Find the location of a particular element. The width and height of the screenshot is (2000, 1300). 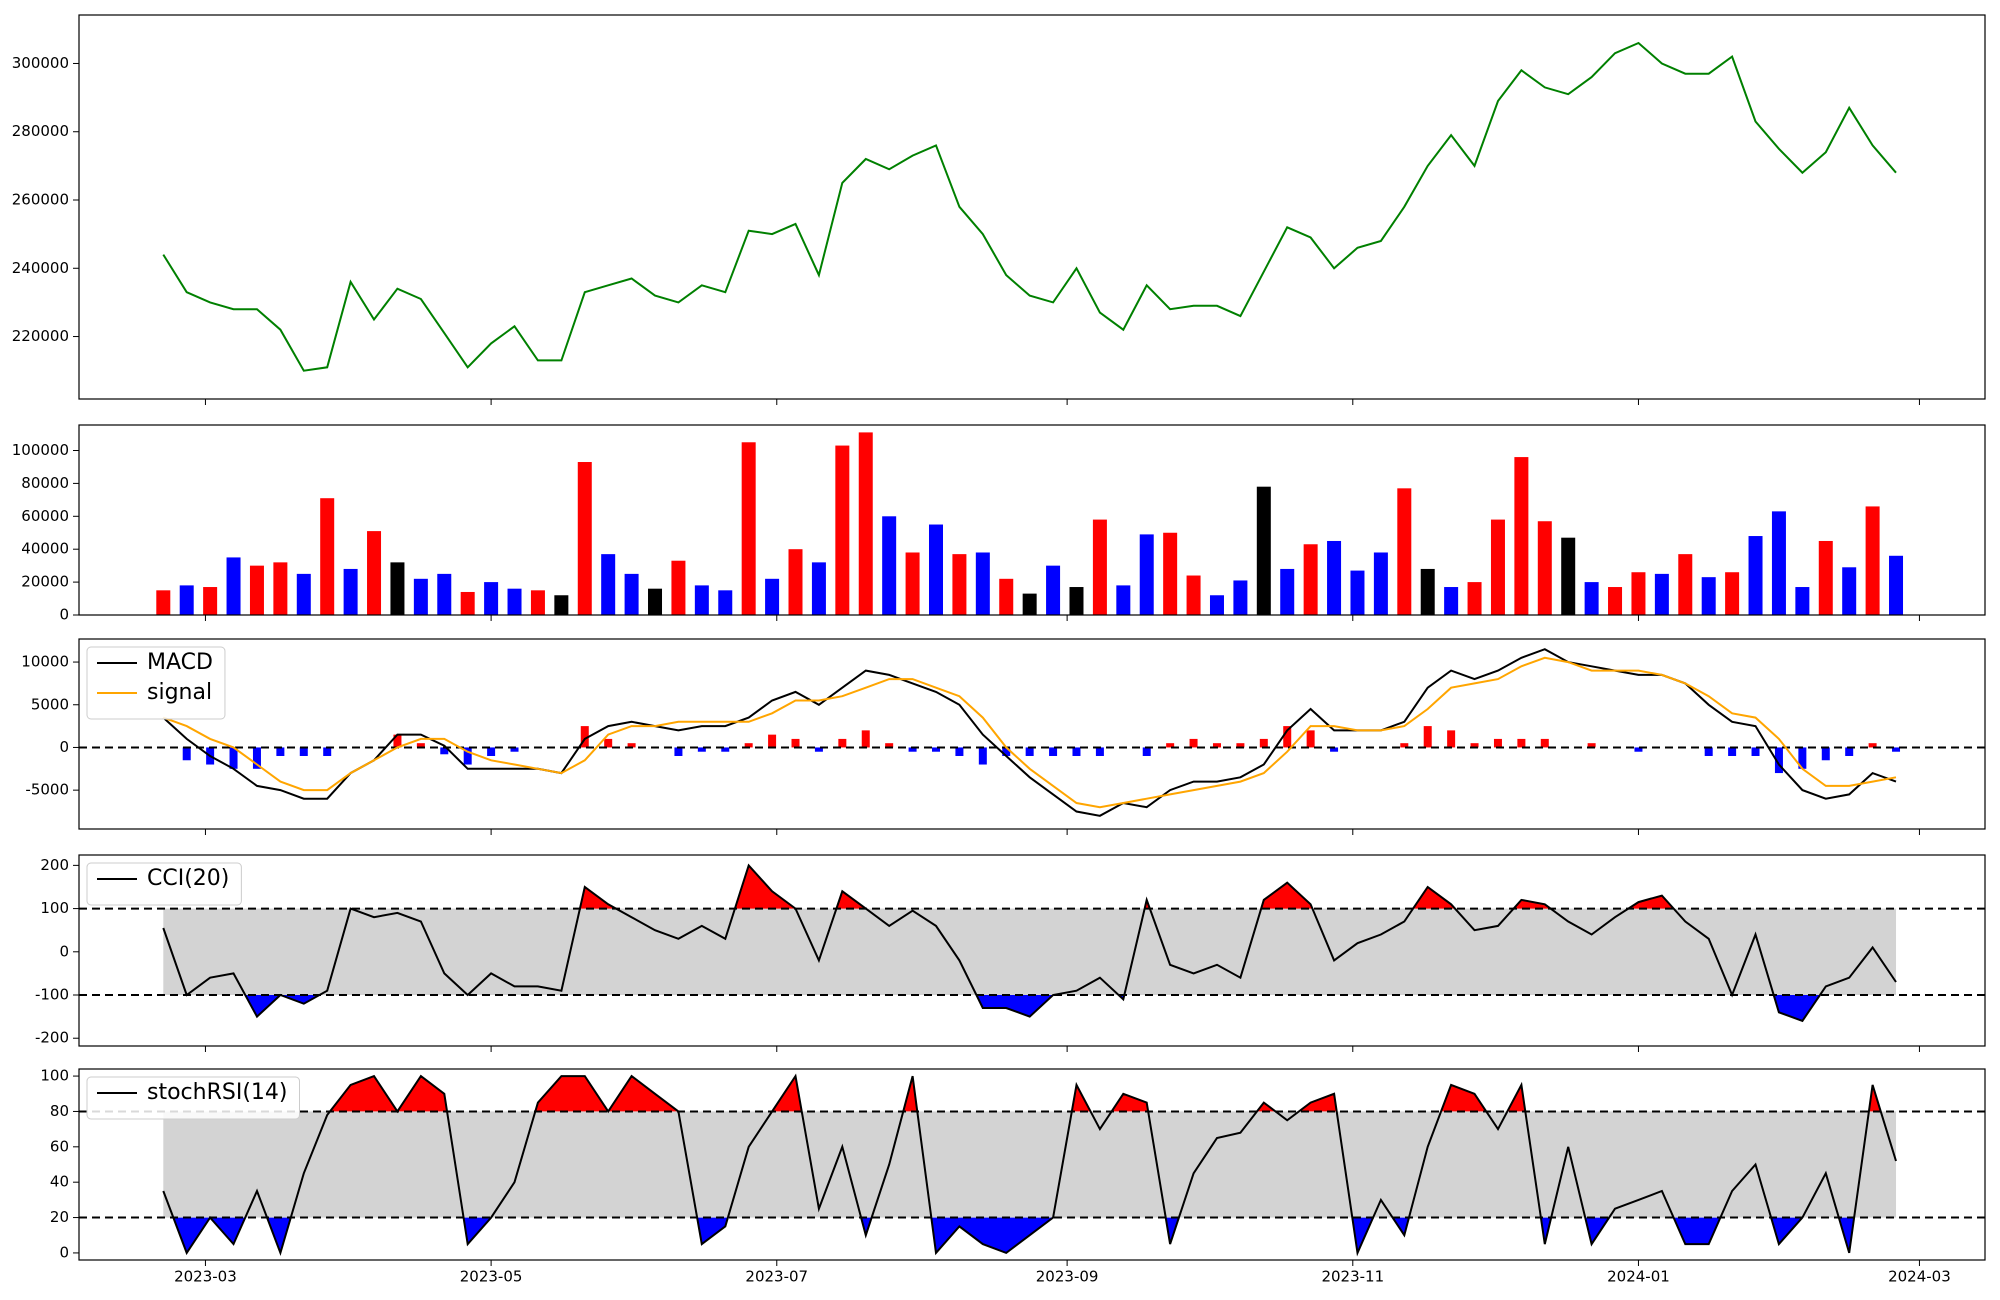

y-tick-label: 100 is located at coordinates (54, 908).